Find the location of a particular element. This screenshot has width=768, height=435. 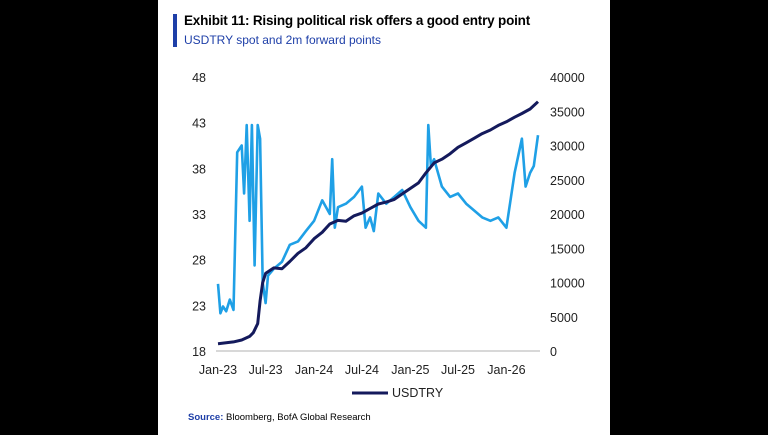

x-axis-tick-label: Jan-26 is located at coordinates (506, 370).